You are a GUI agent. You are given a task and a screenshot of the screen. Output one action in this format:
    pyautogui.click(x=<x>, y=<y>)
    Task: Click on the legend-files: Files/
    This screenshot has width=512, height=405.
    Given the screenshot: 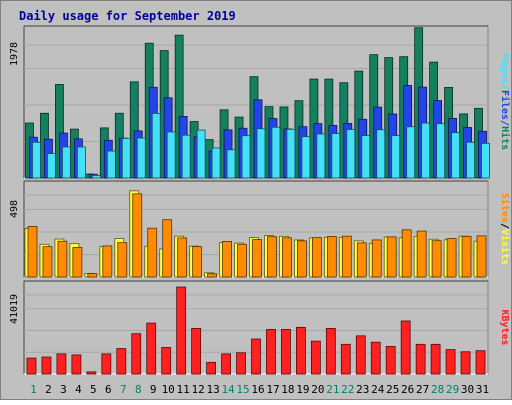 What is the action you would take?
    pyautogui.click(x=505, y=108)
    